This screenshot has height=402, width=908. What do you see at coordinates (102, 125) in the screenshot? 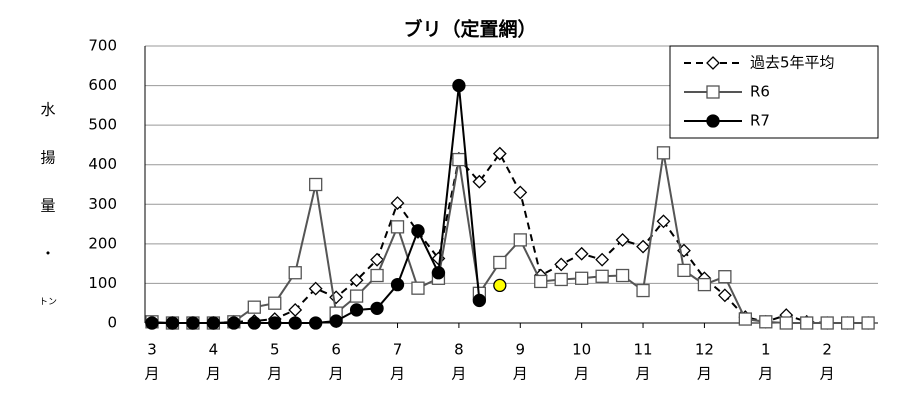
I see `y-tick-label: 500` at bounding box center [102, 125].